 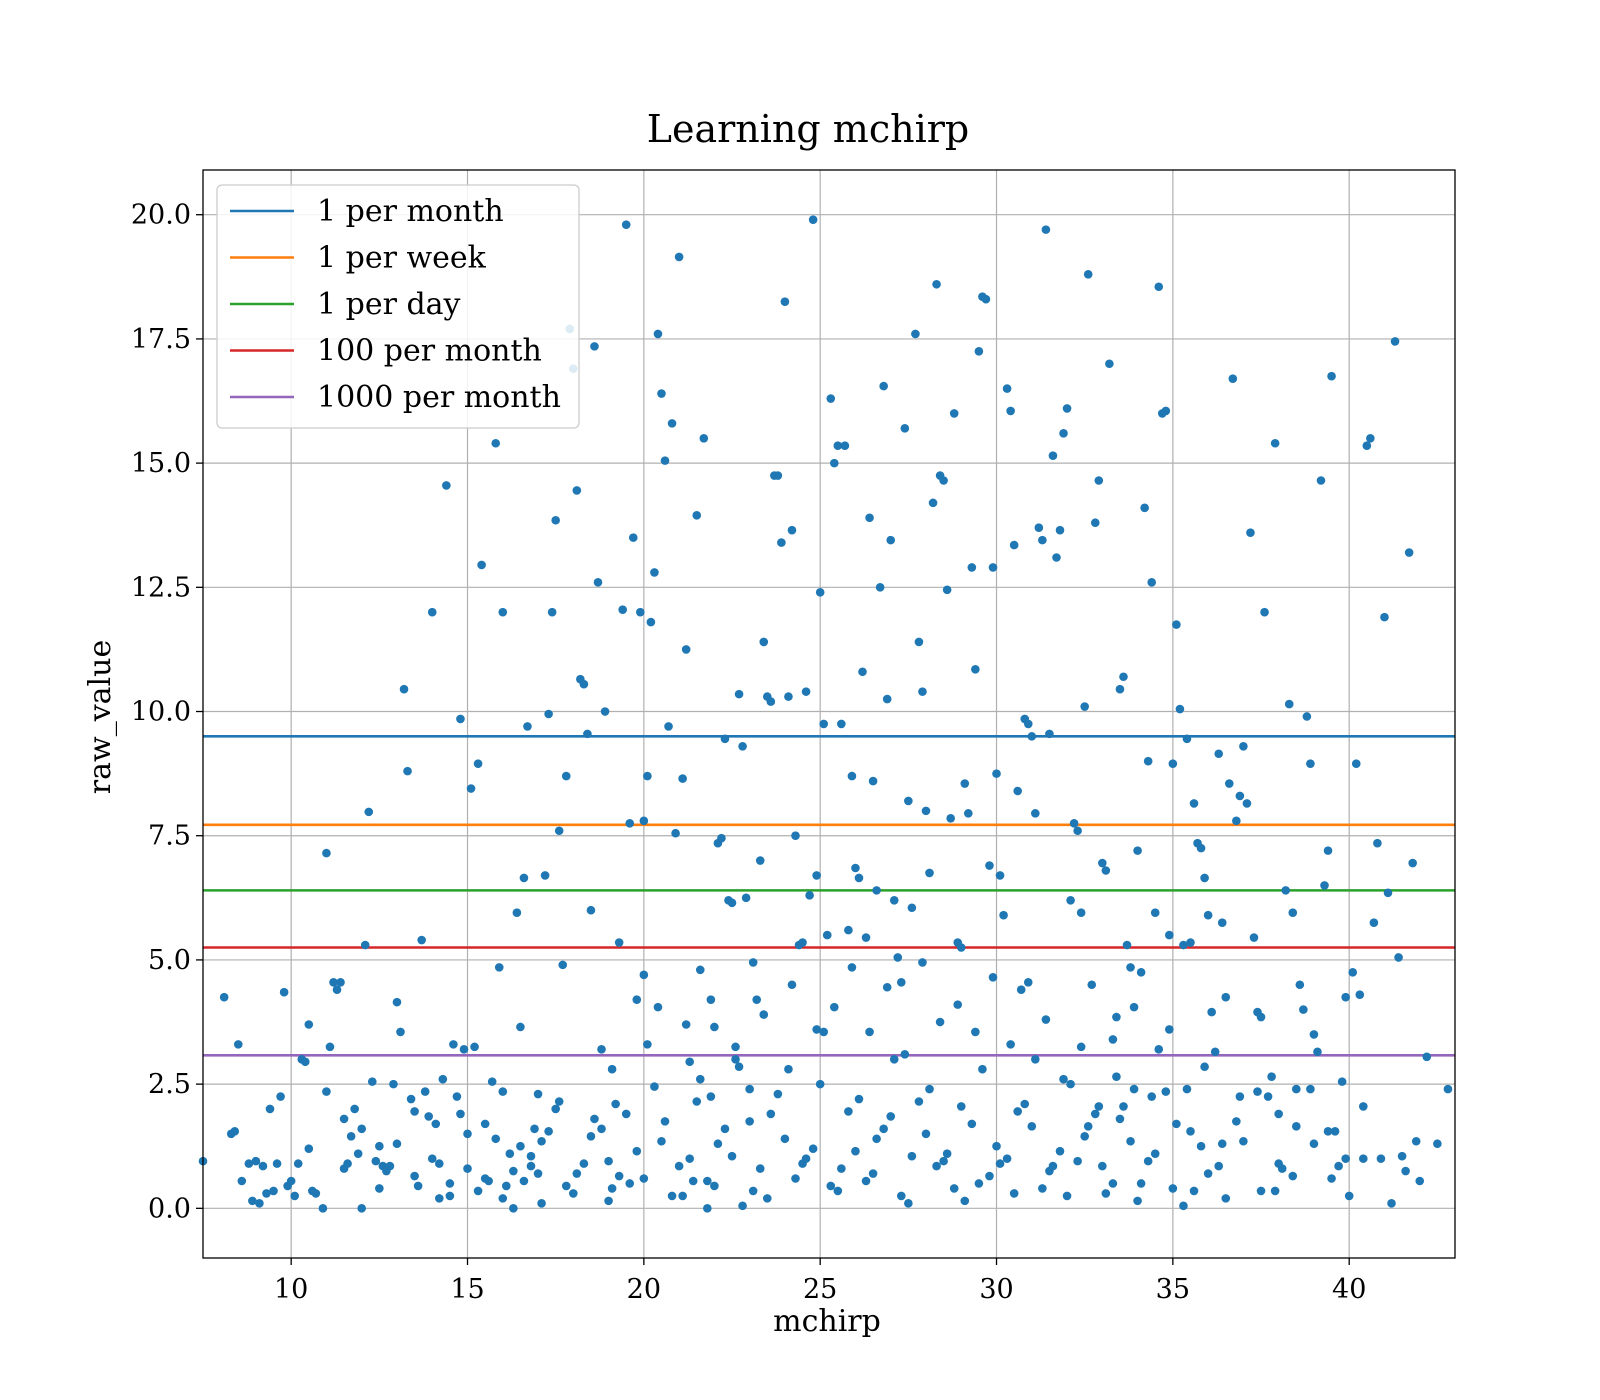 I want to click on legend-label: 1 per week, so click(x=402, y=258).